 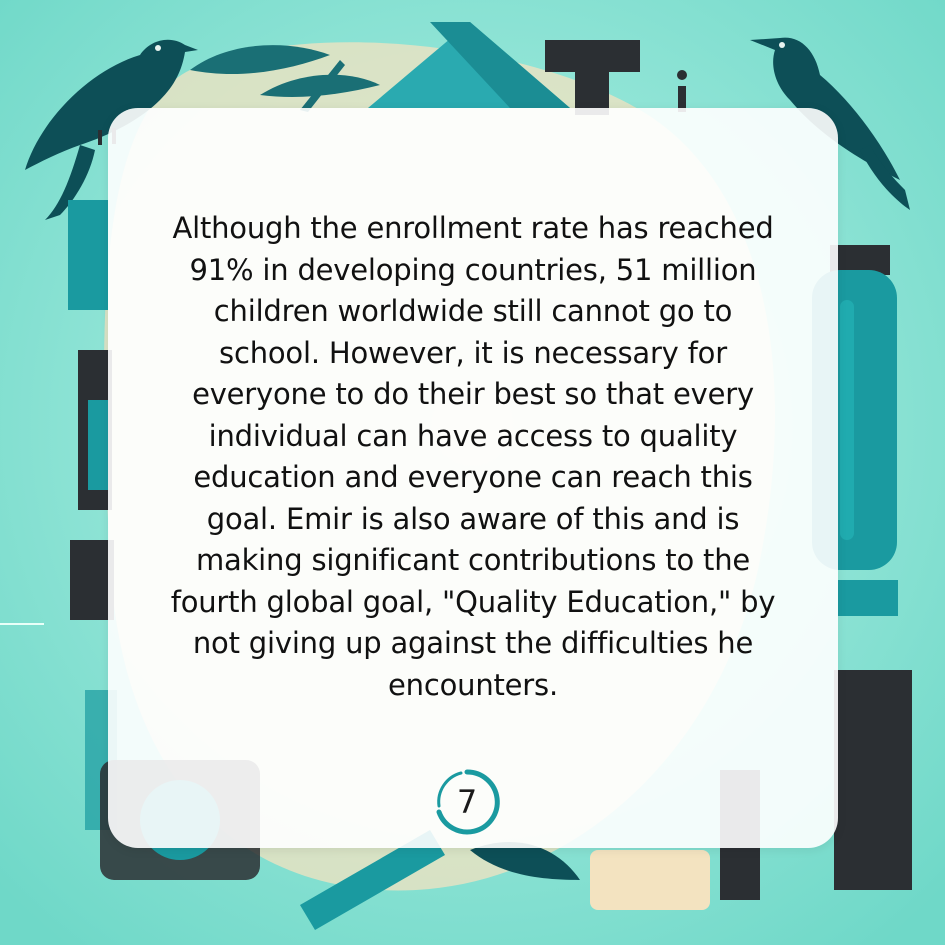 What do you see at coordinates (469, 65) in the screenshot?
I see `book-tent-icon` at bounding box center [469, 65].